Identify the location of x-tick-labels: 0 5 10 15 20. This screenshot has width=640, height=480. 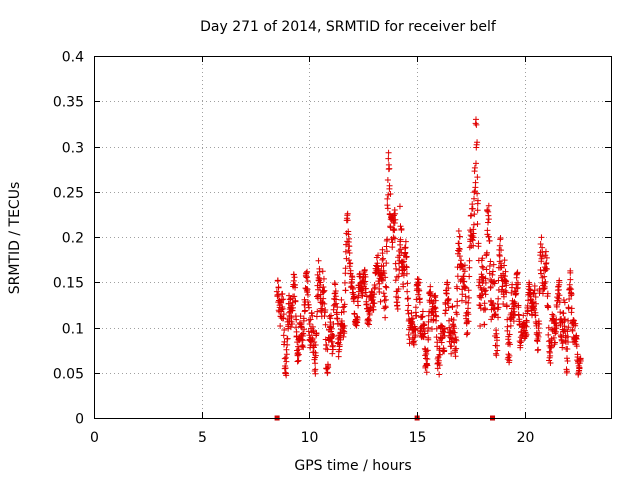
(312, 438).